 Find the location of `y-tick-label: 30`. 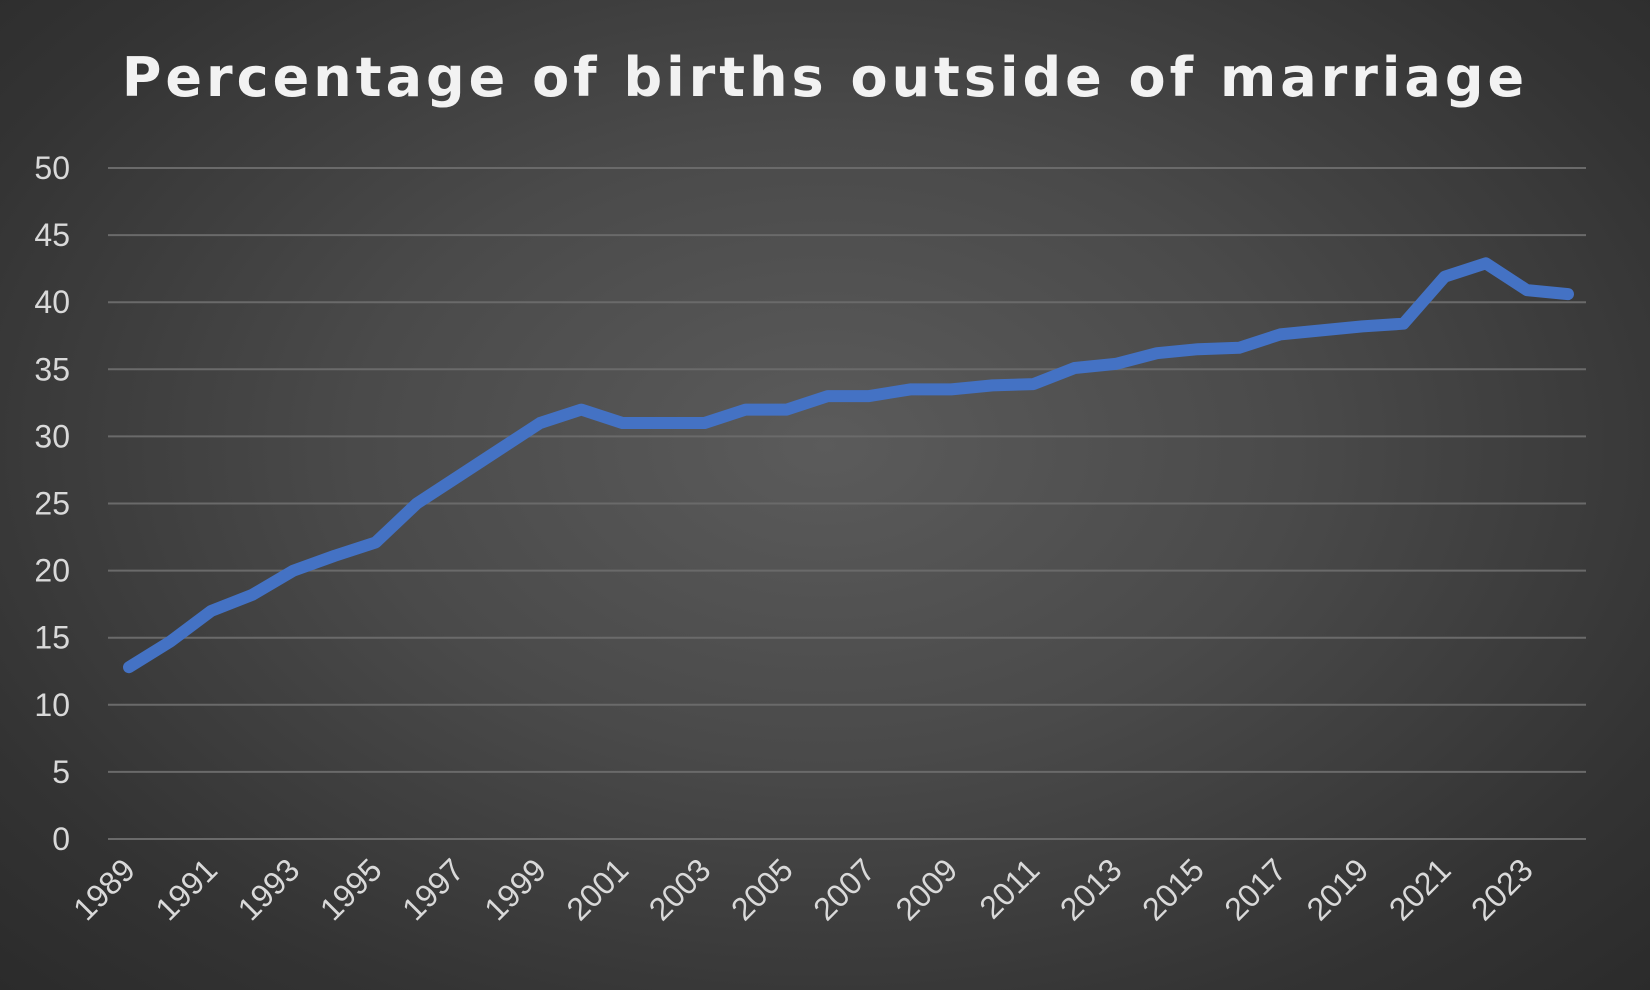

y-tick-label: 30 is located at coordinates (52, 436).